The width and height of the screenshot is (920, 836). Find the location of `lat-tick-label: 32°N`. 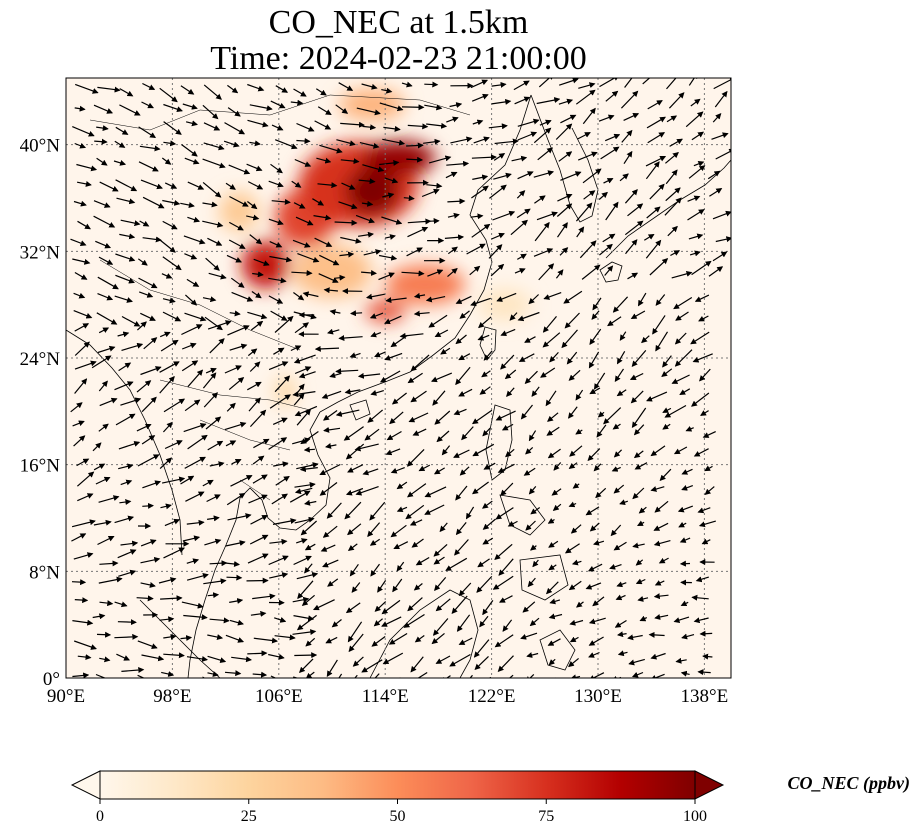

lat-tick-label: 32°N is located at coordinates (40, 252).